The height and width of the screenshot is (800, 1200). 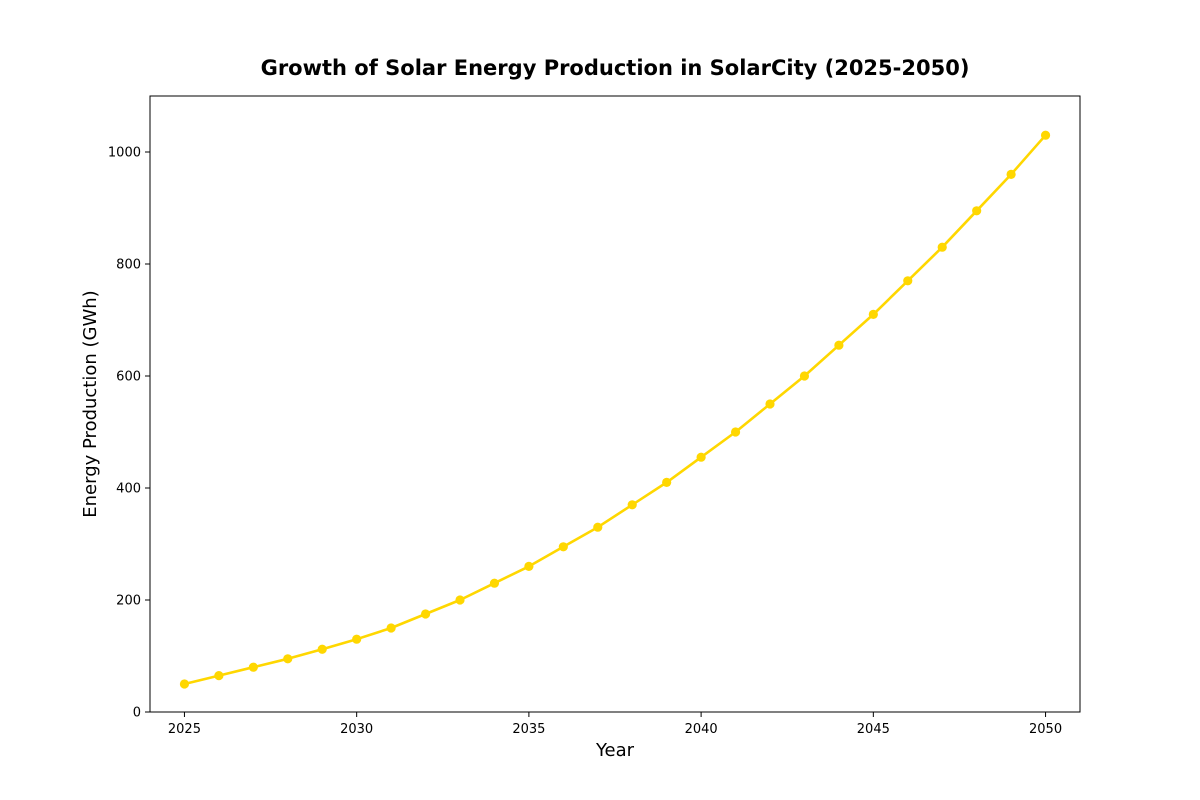 I want to click on data-point-2026, so click(x=219, y=676).